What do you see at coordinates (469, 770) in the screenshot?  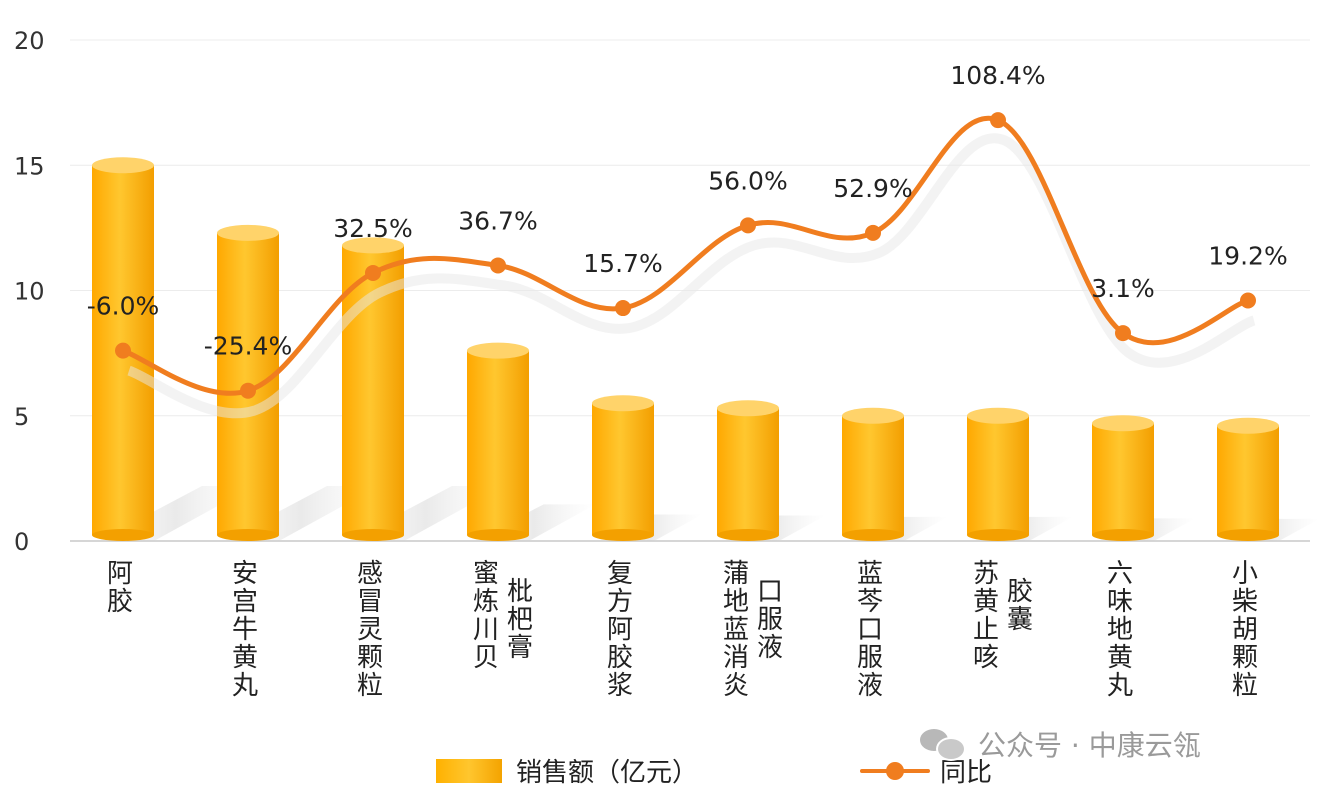 I see `legend-bar-swatch` at bounding box center [469, 770].